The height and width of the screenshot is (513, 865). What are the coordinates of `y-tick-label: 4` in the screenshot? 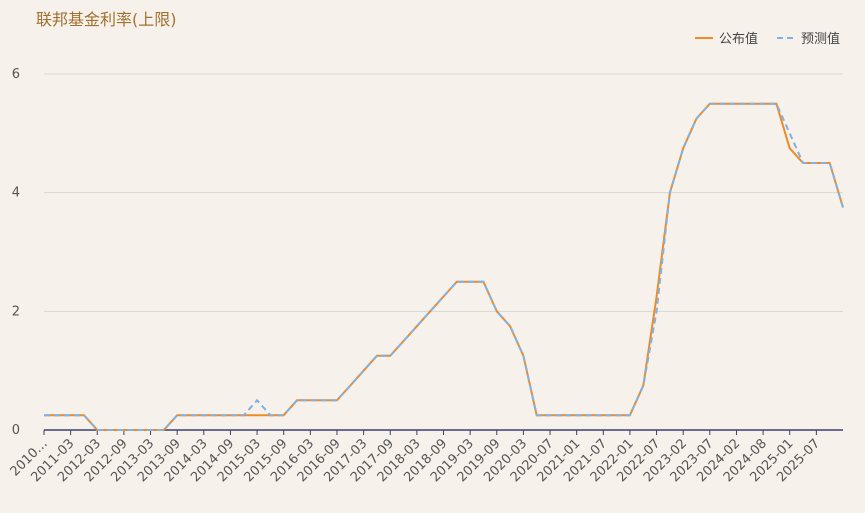 It's located at (16, 193).